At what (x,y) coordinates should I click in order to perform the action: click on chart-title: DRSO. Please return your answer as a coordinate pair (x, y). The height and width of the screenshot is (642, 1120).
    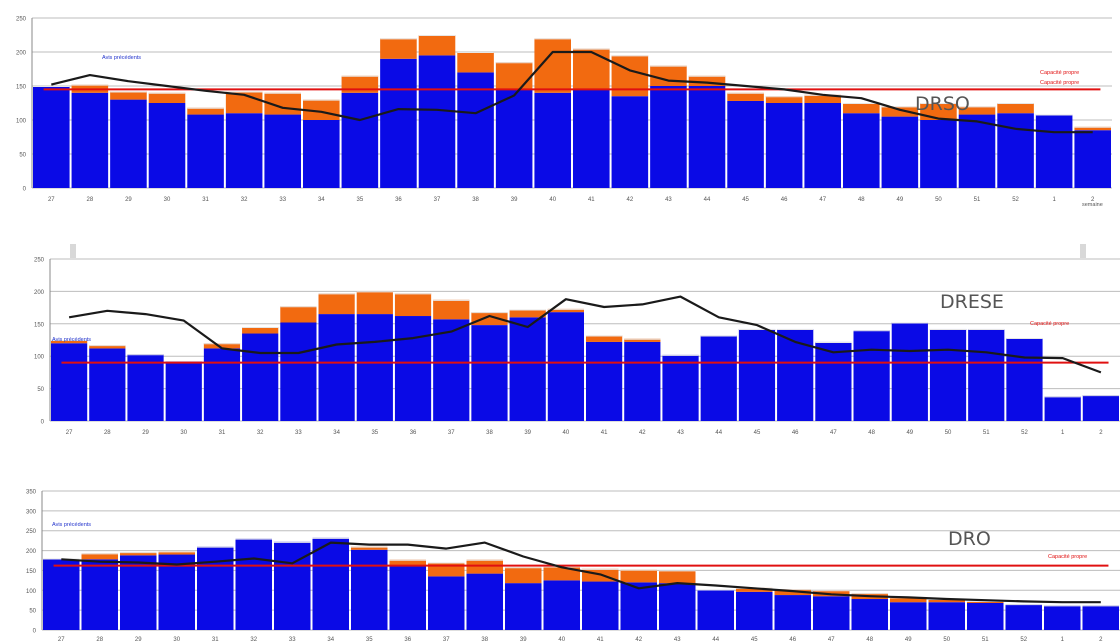
    Looking at the image, I should click on (942, 104).